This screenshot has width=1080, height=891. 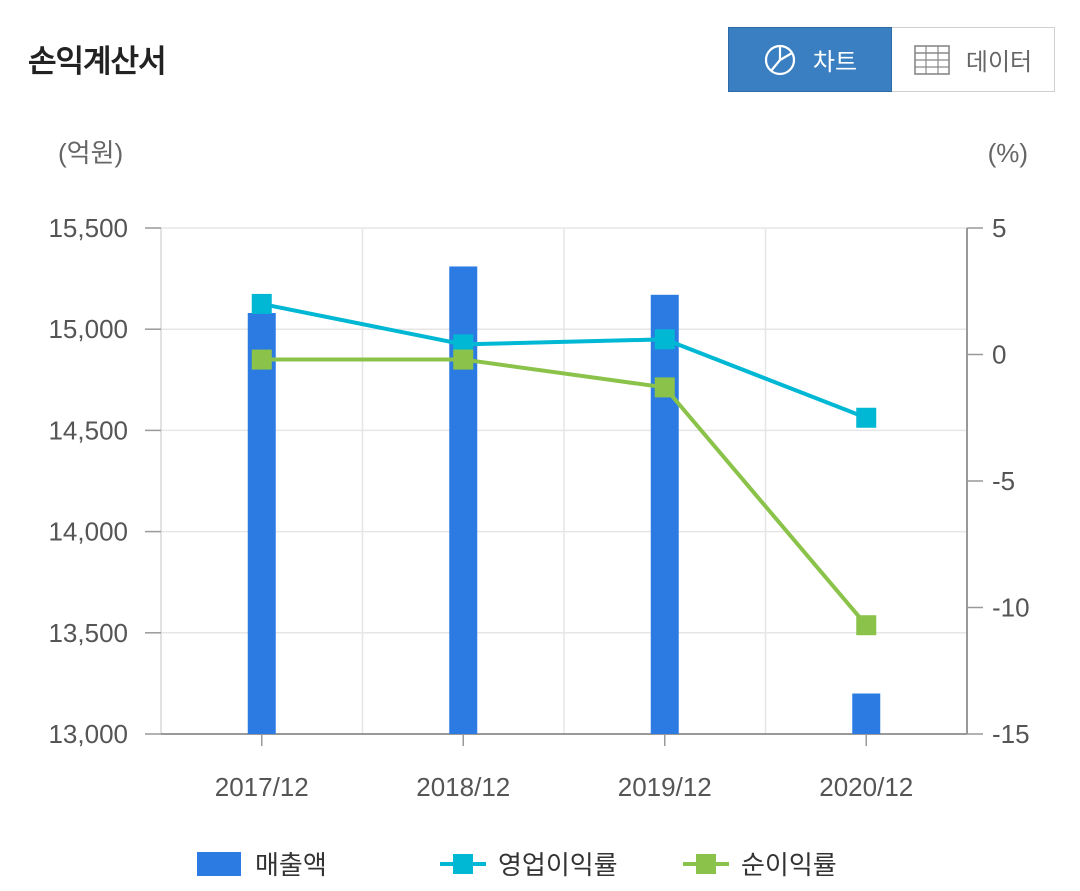 I want to click on left-axis-tick-label: 13,500, so click(x=88, y=633).